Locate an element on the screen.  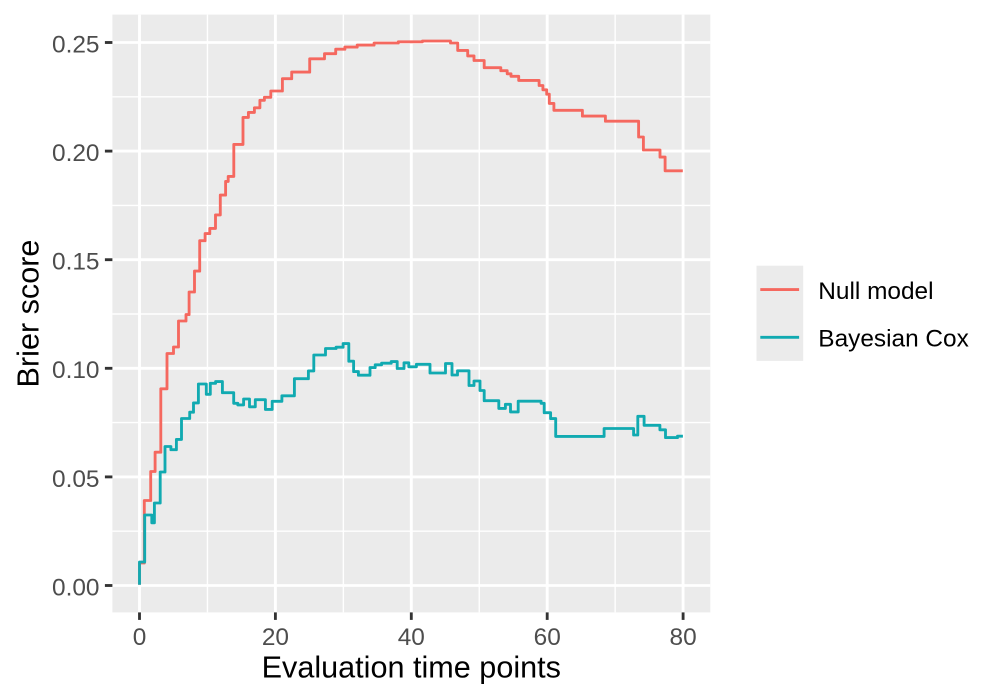
svg-text: Brier score is located at coordinates (29, 314).